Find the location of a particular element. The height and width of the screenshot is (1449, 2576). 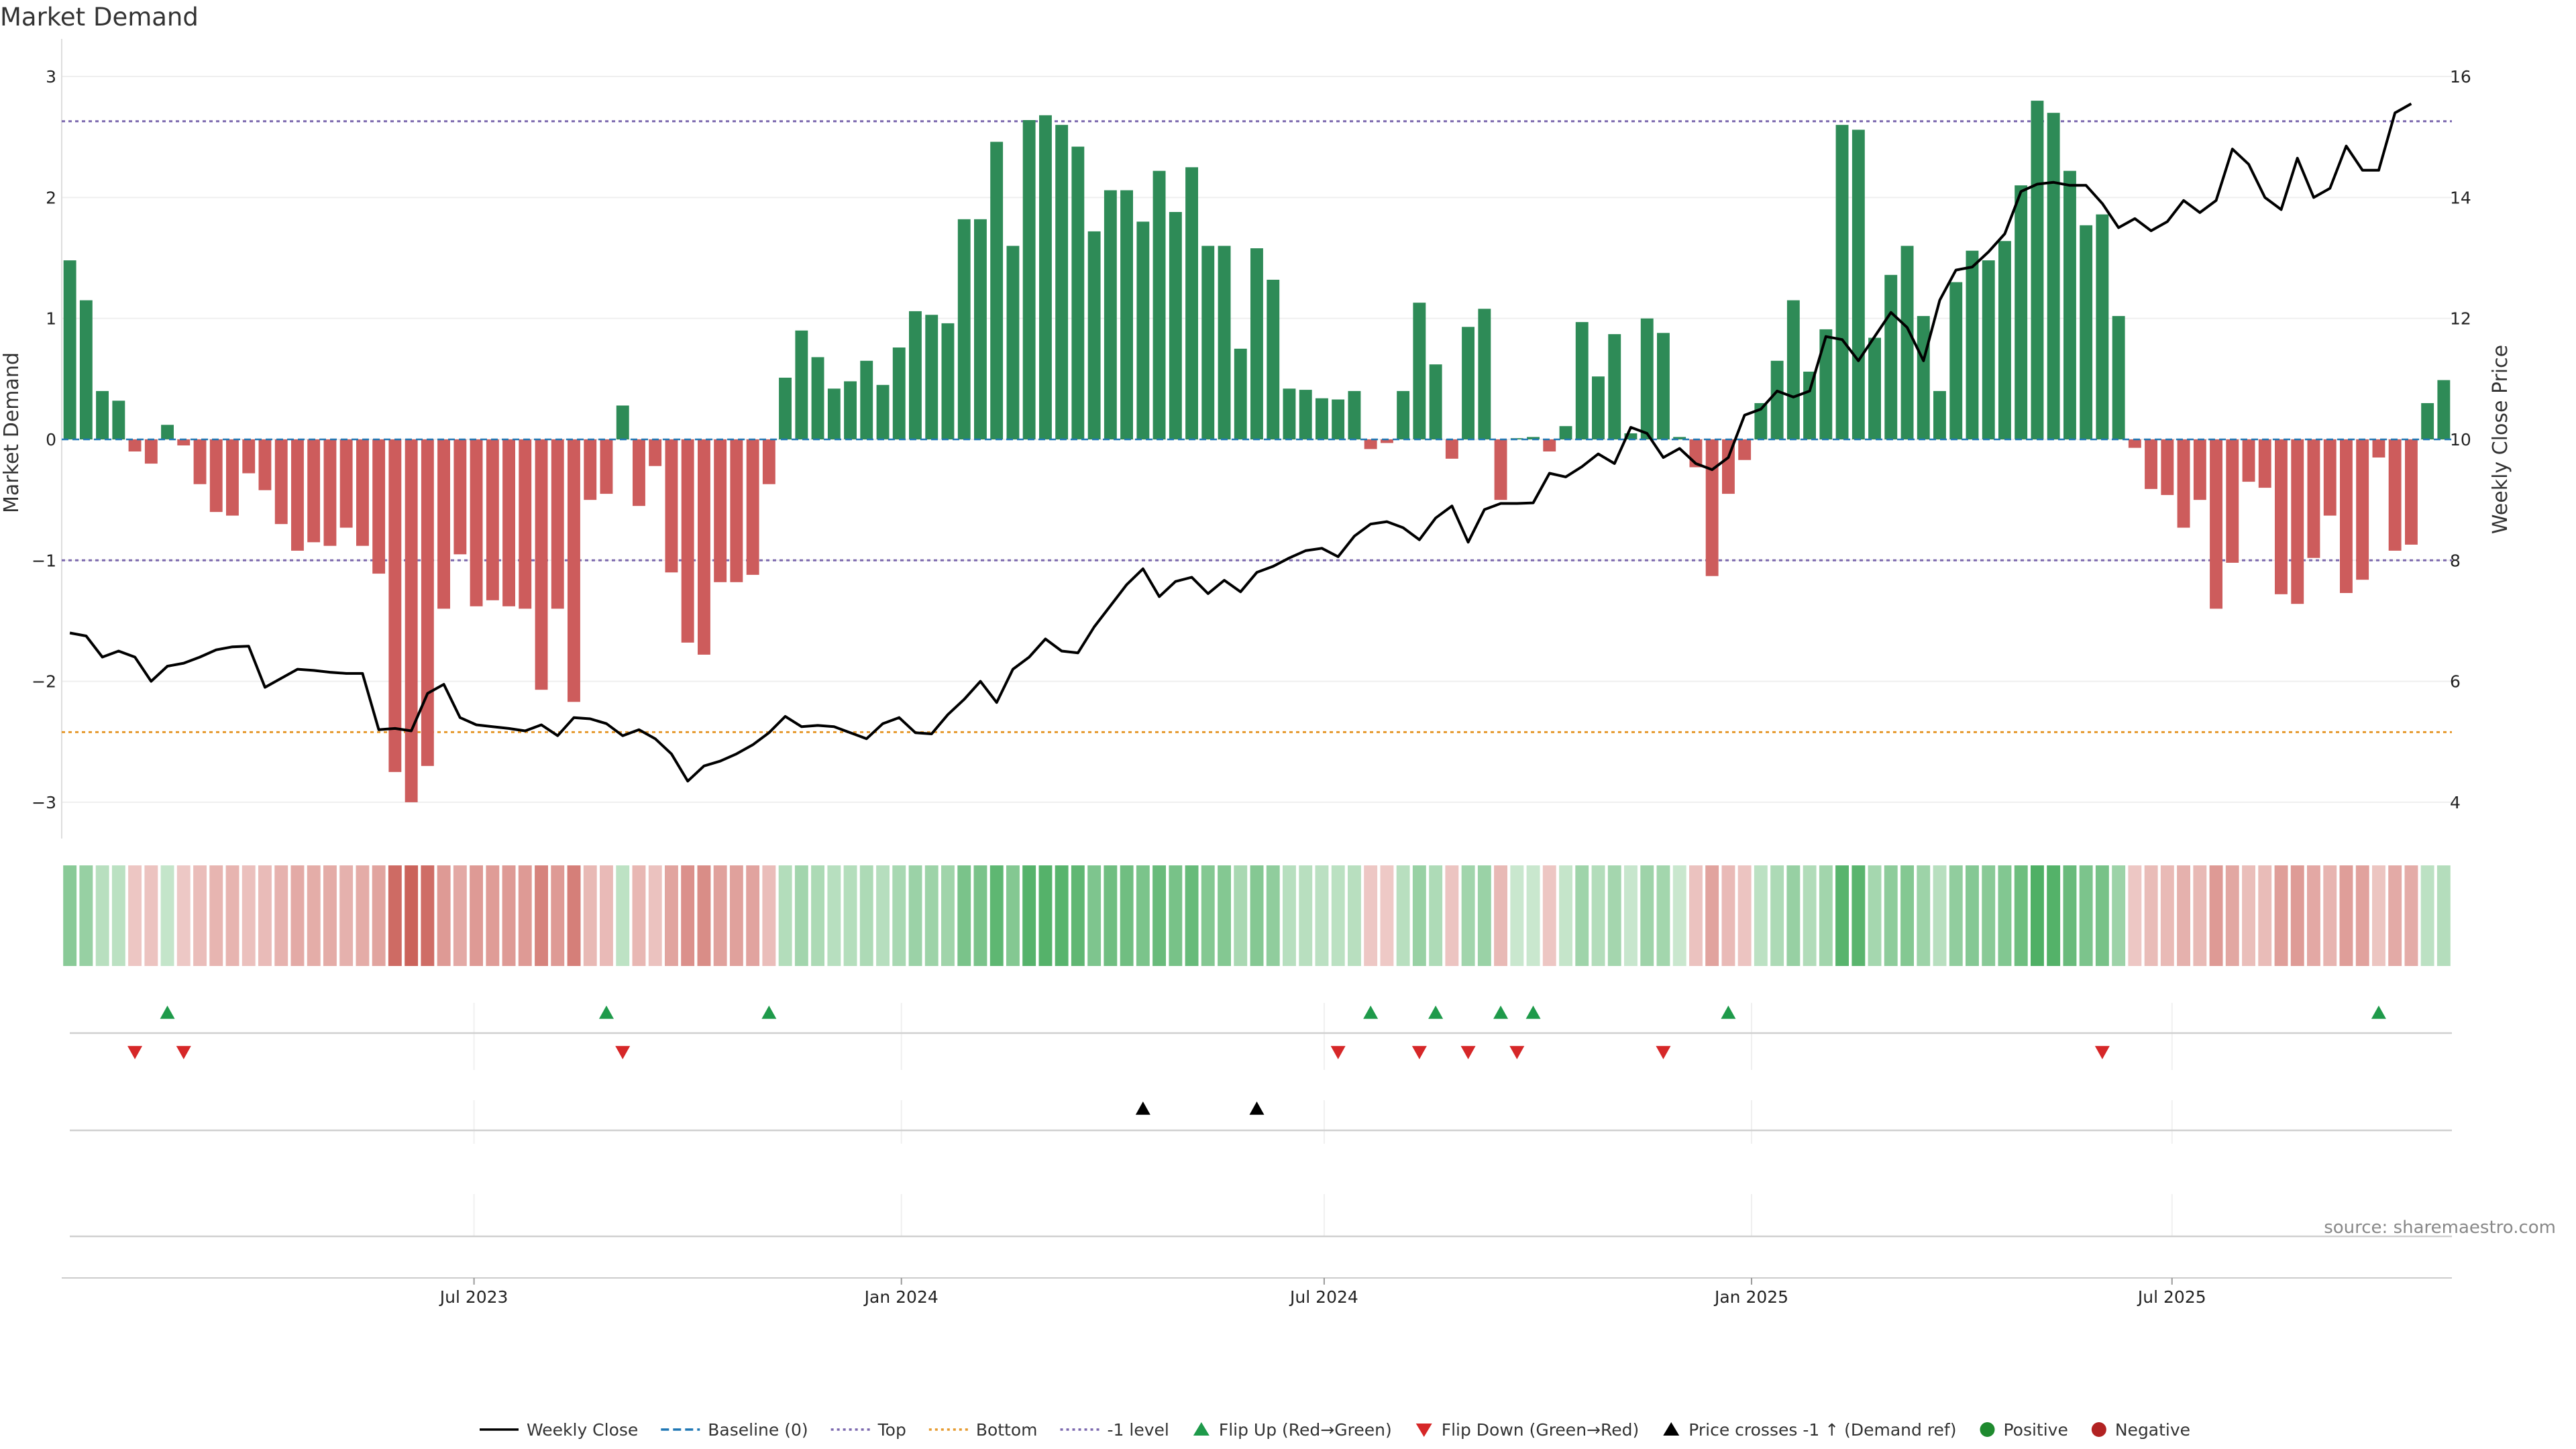

y-right-tick-label: 8 is located at coordinates (2455, 560).